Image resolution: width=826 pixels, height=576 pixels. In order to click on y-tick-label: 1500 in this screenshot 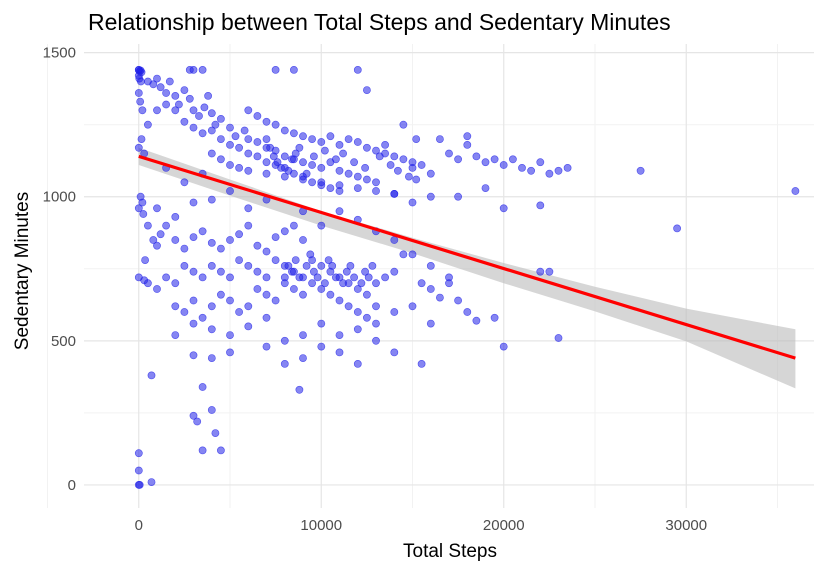, I will do `click(59, 53)`.